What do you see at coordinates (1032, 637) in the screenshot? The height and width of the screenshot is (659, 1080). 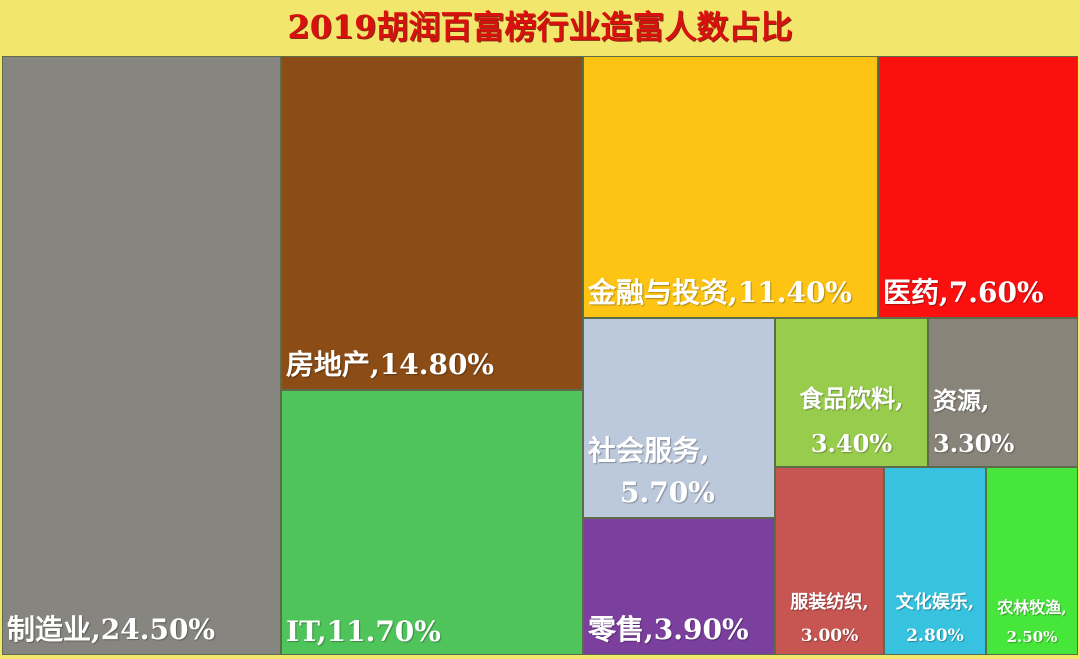 I see `tile-value: 2.50%` at bounding box center [1032, 637].